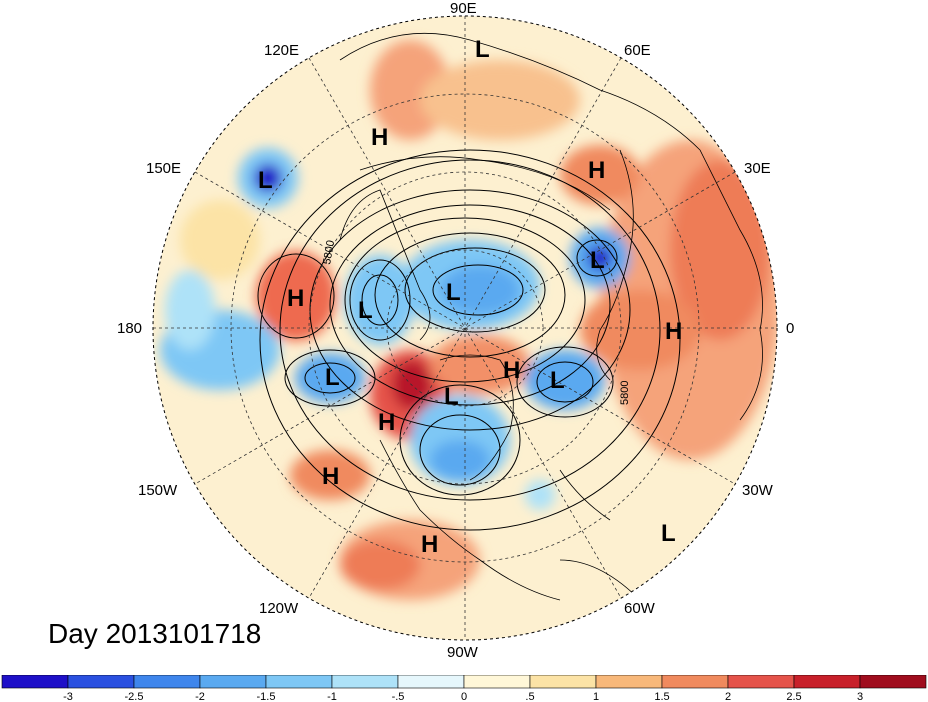 The height and width of the screenshot is (702, 928). Describe the element at coordinates (462, 652) in the screenshot. I see `lon-label-90w: 90W` at that location.